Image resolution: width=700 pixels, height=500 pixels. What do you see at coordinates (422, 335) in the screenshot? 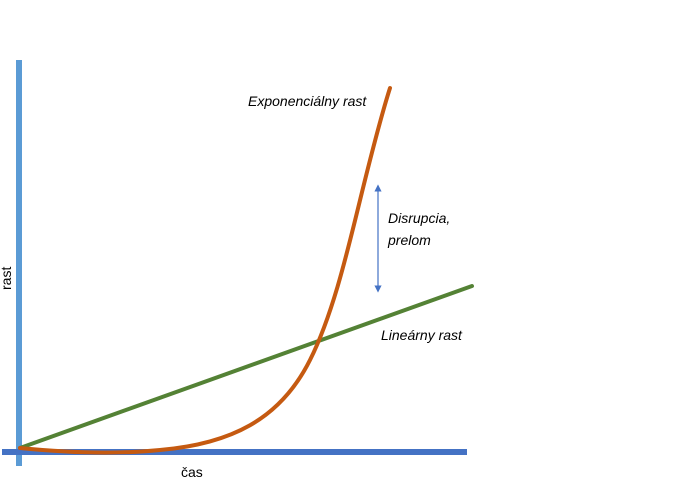
I see `linear-growth-label: Lineárny rast` at bounding box center [422, 335].